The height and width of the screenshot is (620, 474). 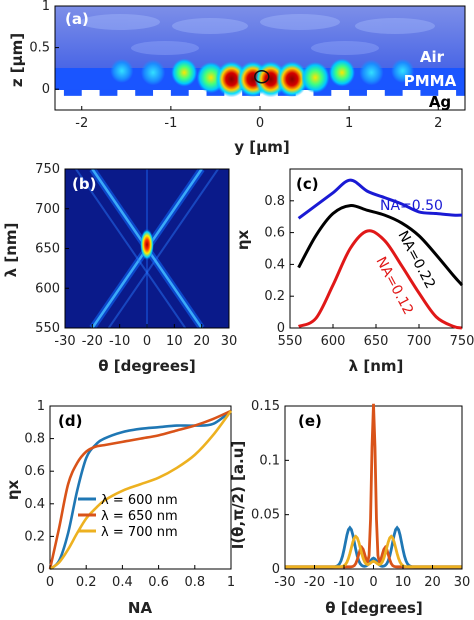 What do you see at coordinates (140, 608) in the screenshot?
I see `panel-d-xlabel: NA` at bounding box center [140, 608].